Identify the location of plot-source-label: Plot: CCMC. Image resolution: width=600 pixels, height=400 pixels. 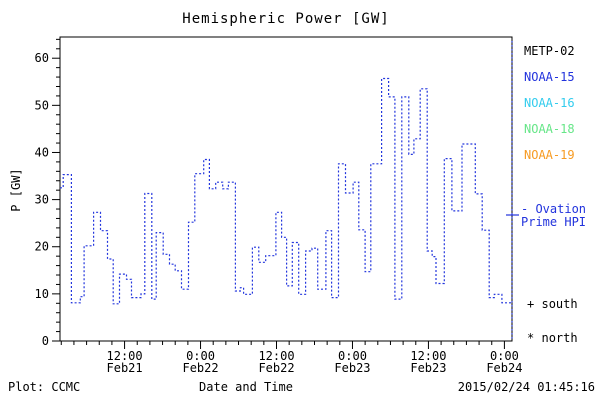
(44, 387).